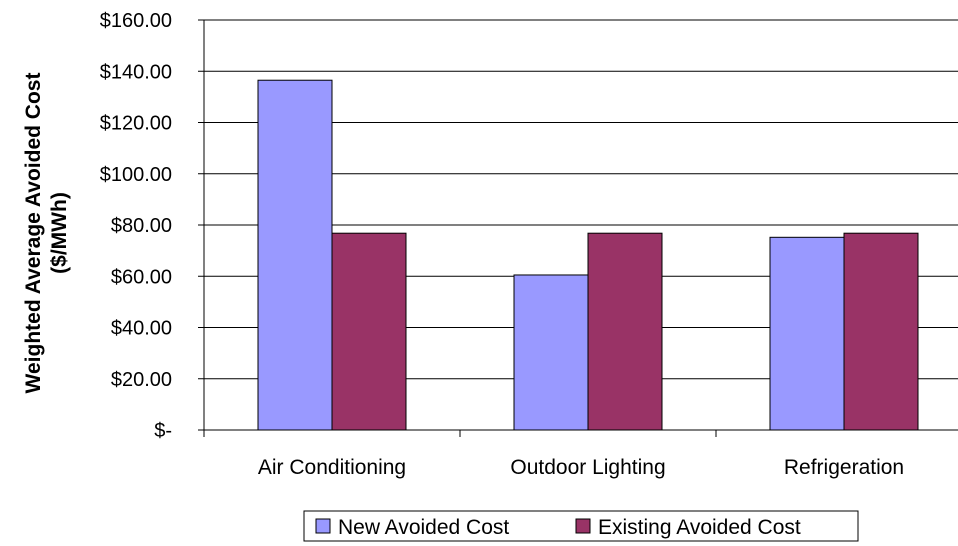 The width and height of the screenshot is (958, 546). What do you see at coordinates (136, 72) in the screenshot?
I see `y-tick-label: $140.00` at bounding box center [136, 72].